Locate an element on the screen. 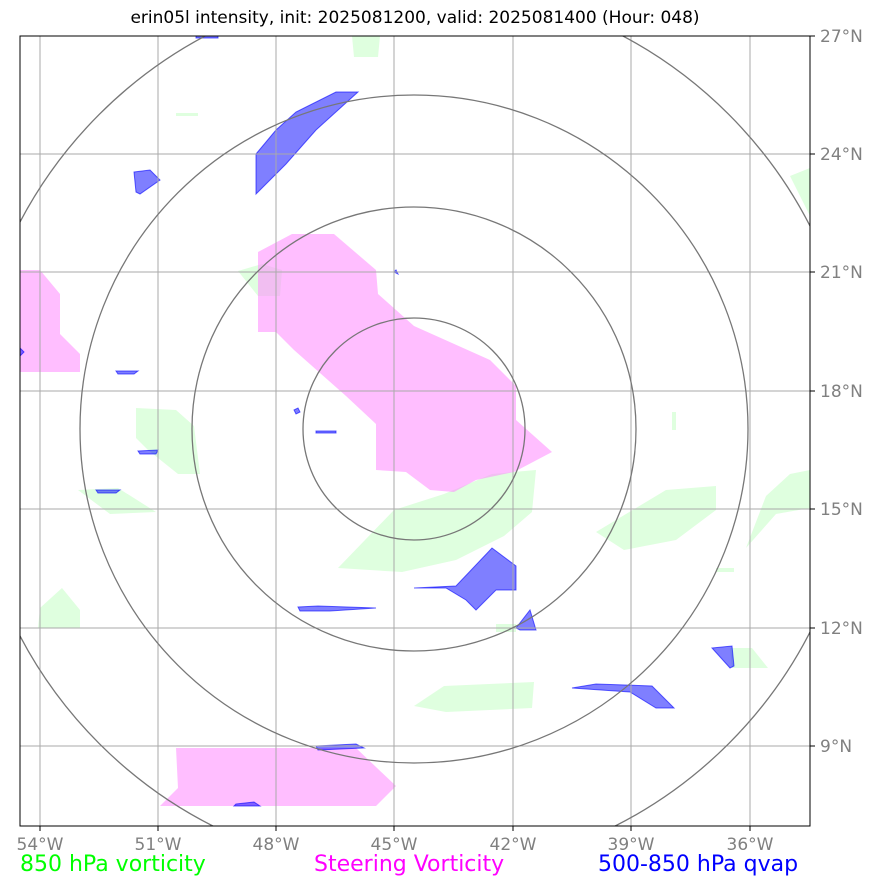 The height and width of the screenshot is (891, 880). lat-tick-label: 21°N is located at coordinates (841, 273).